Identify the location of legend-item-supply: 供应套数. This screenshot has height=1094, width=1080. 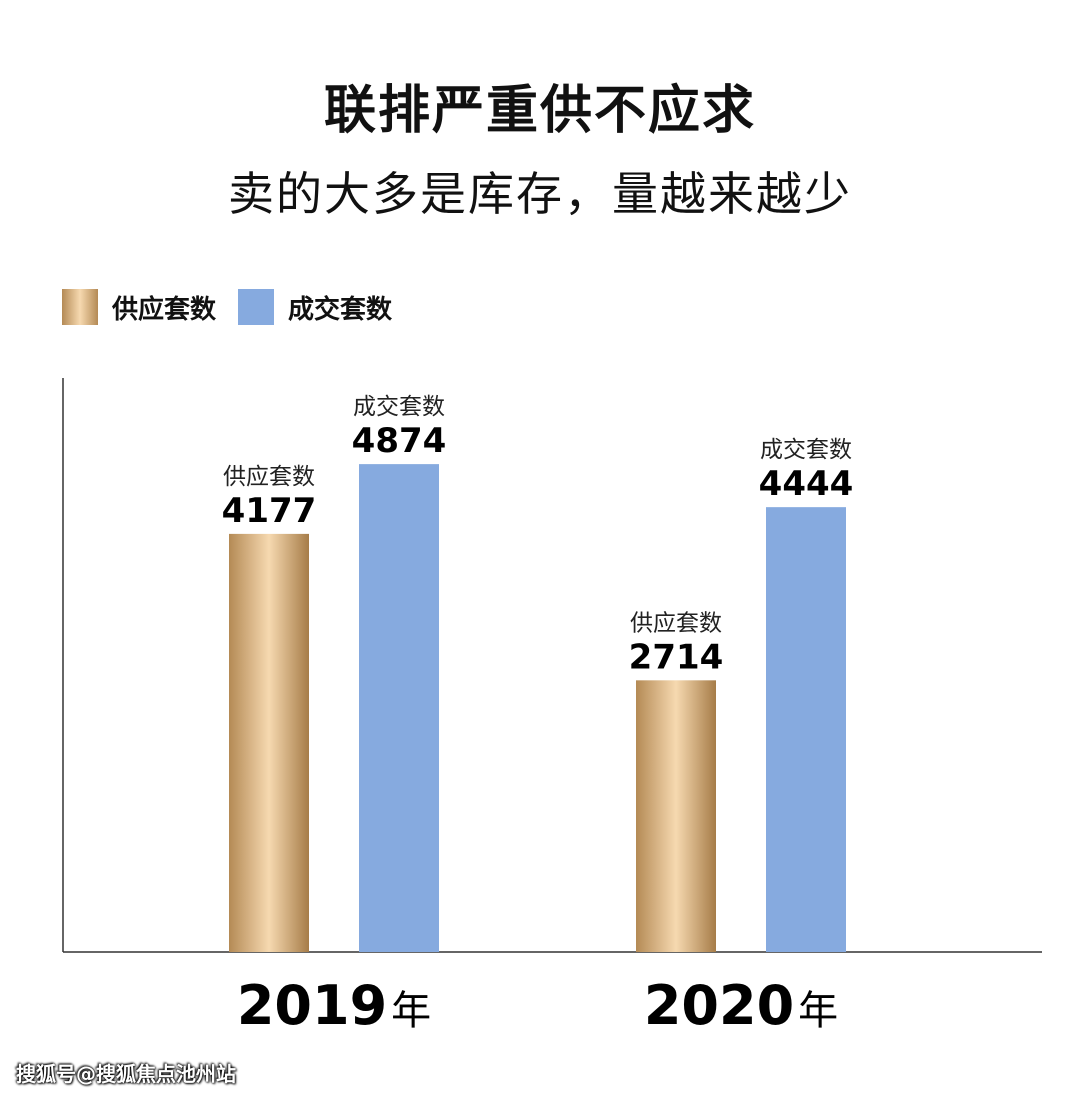
(139, 307).